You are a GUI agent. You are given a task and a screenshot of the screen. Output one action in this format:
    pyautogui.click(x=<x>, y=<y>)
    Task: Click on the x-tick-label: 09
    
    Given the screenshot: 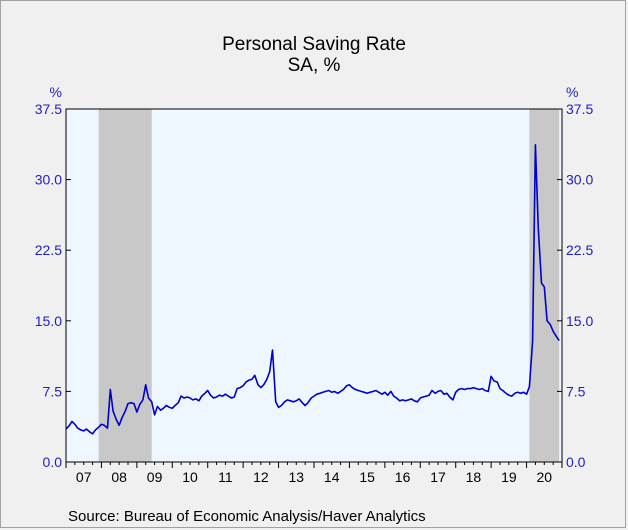 What is the action you would take?
    pyautogui.click(x=155, y=477)
    